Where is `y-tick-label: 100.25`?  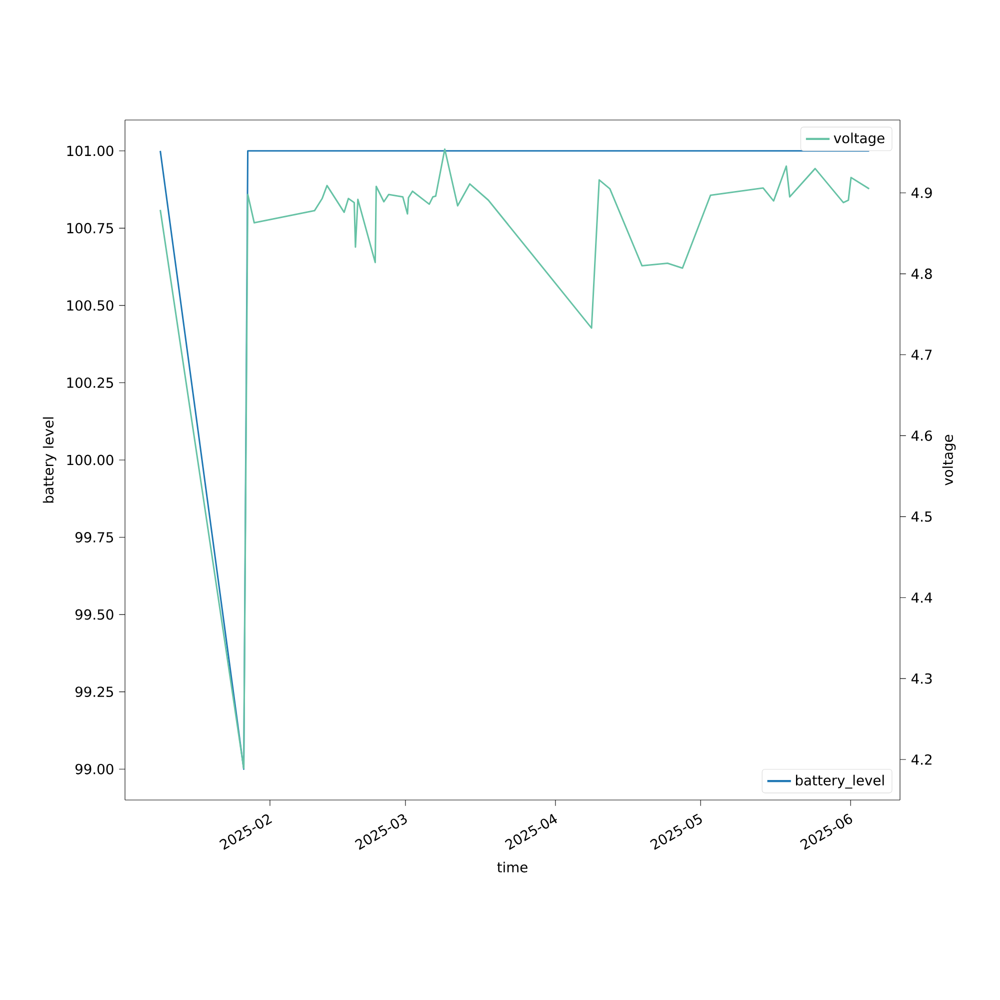 y-tick-label: 100.25 is located at coordinates (90, 382).